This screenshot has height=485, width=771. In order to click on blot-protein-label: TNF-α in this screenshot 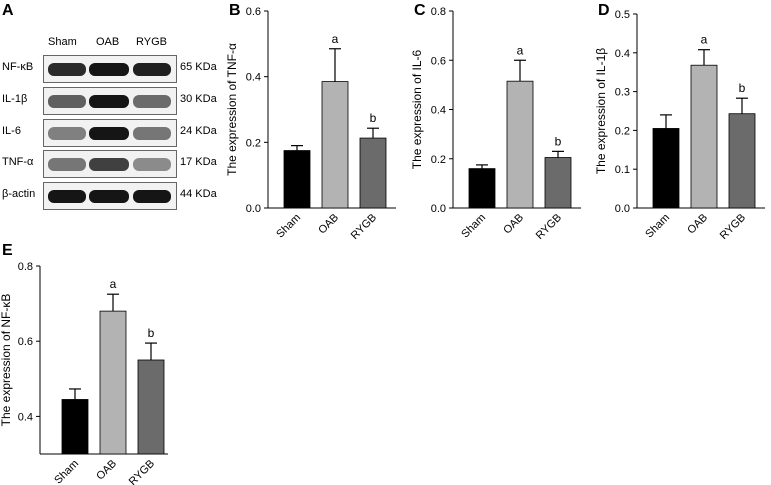, I will do `click(18, 162)`.